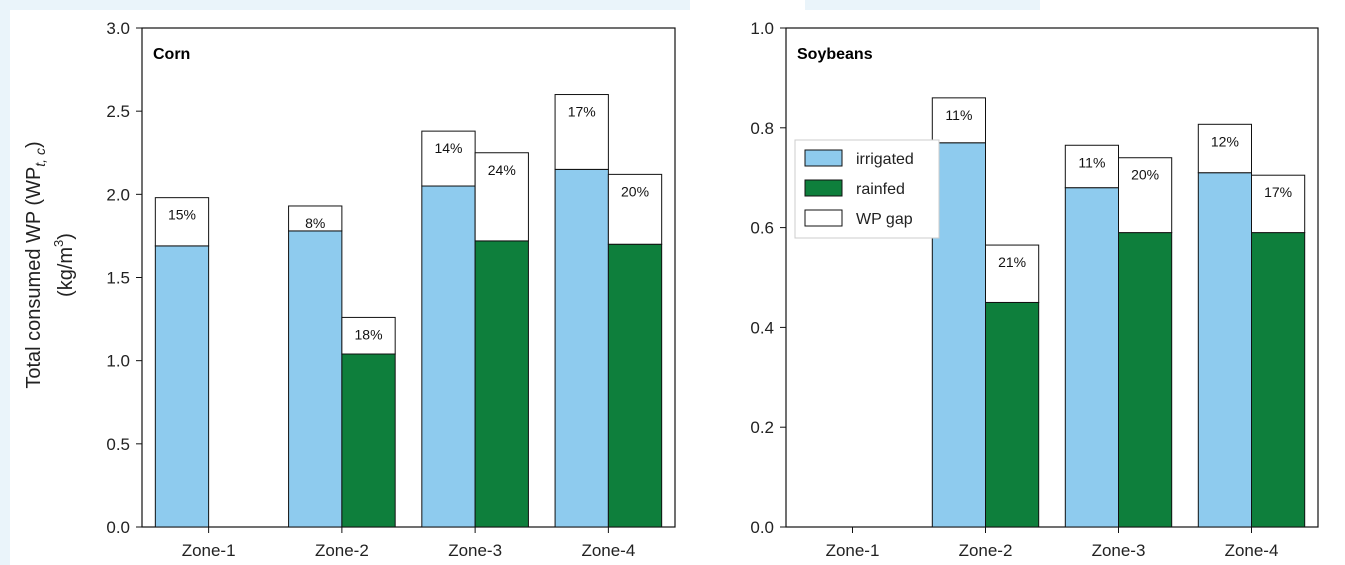 This screenshot has width=1345, height=565. Describe the element at coordinates (835, 54) in the screenshot. I see `panel-title: Soybeans` at that location.